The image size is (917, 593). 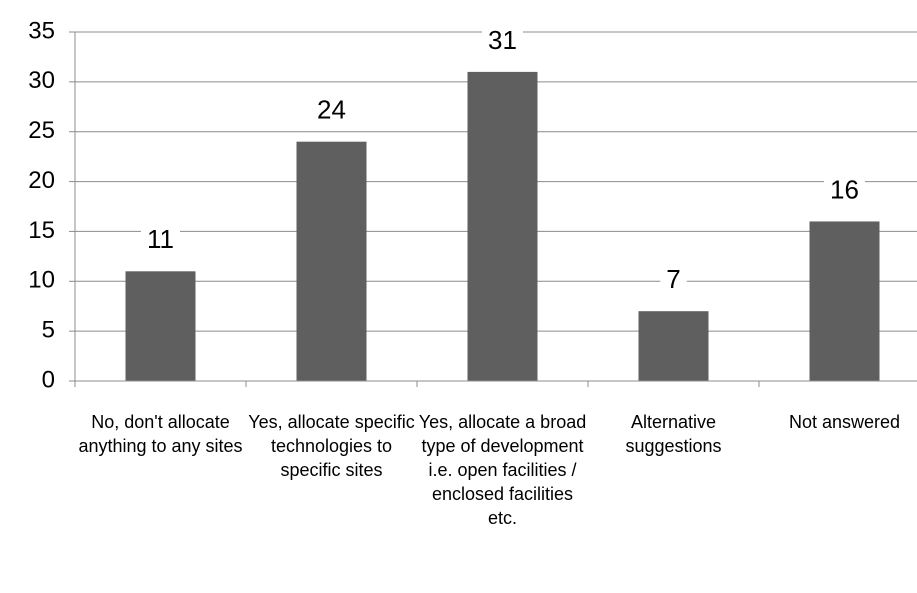 I want to click on y-tick-label: 20, so click(x=41, y=180).